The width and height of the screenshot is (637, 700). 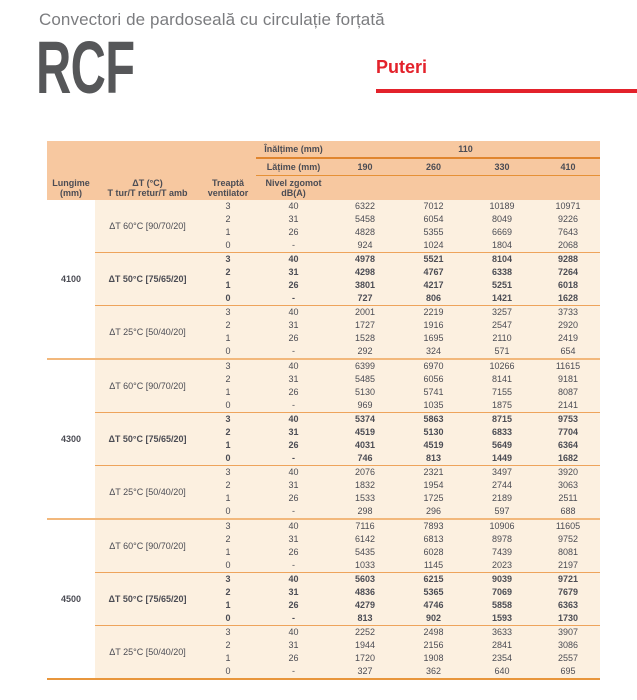 What do you see at coordinates (71, 182) in the screenshot?
I see `col-header-length-line1: Lungime` at bounding box center [71, 182].